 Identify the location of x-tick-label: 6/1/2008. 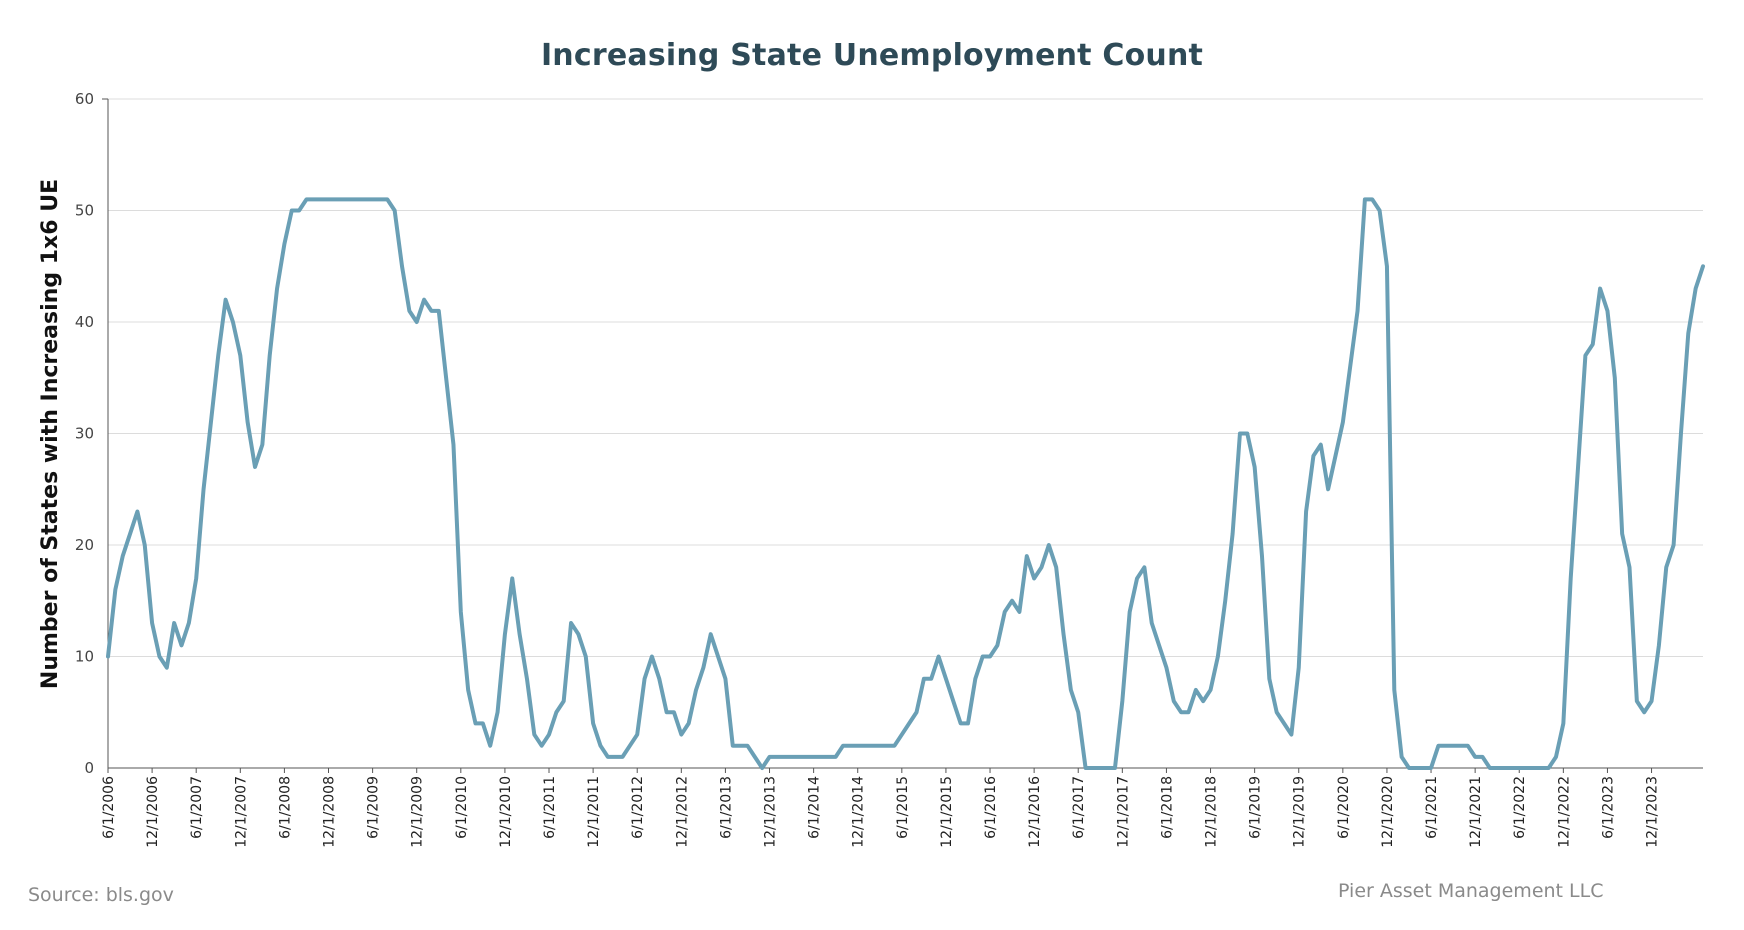
(285, 807).